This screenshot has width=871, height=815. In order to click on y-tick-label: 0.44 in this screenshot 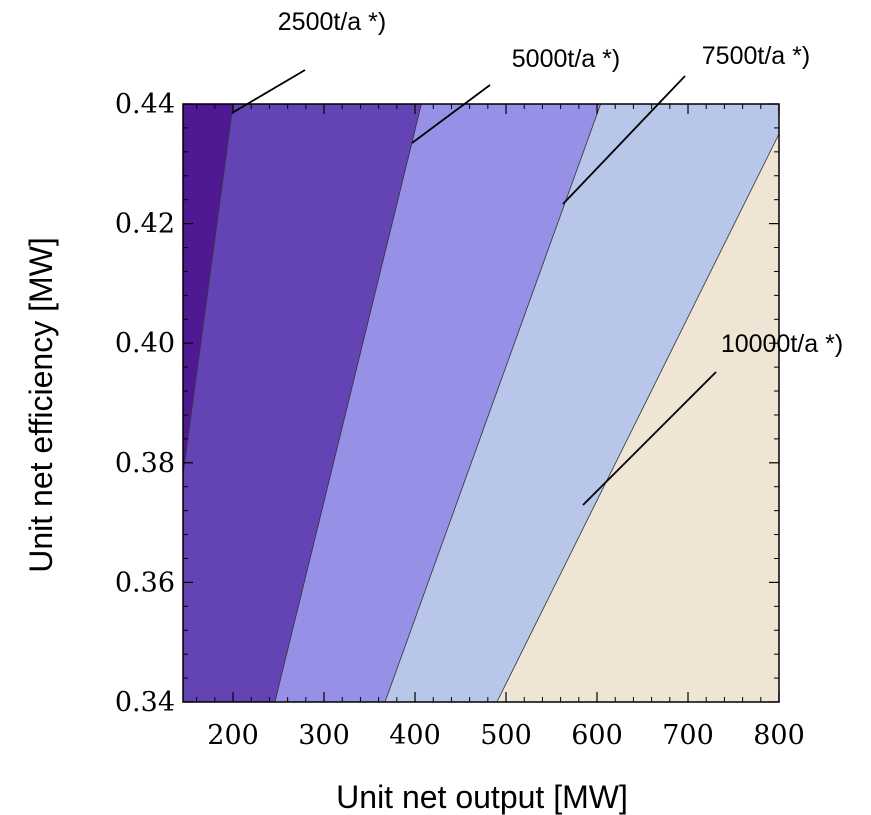, I will do `click(145, 104)`.